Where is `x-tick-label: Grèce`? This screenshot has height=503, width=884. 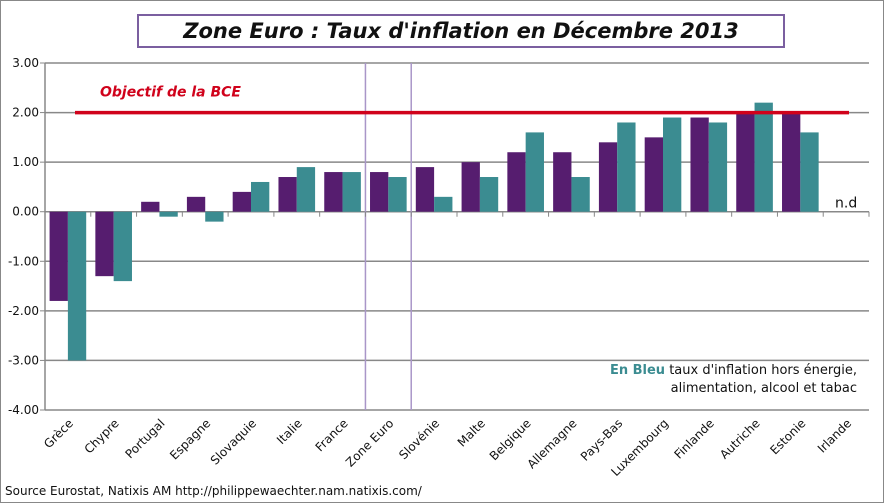 x-tick-label: Grèce is located at coordinates (58, 433).